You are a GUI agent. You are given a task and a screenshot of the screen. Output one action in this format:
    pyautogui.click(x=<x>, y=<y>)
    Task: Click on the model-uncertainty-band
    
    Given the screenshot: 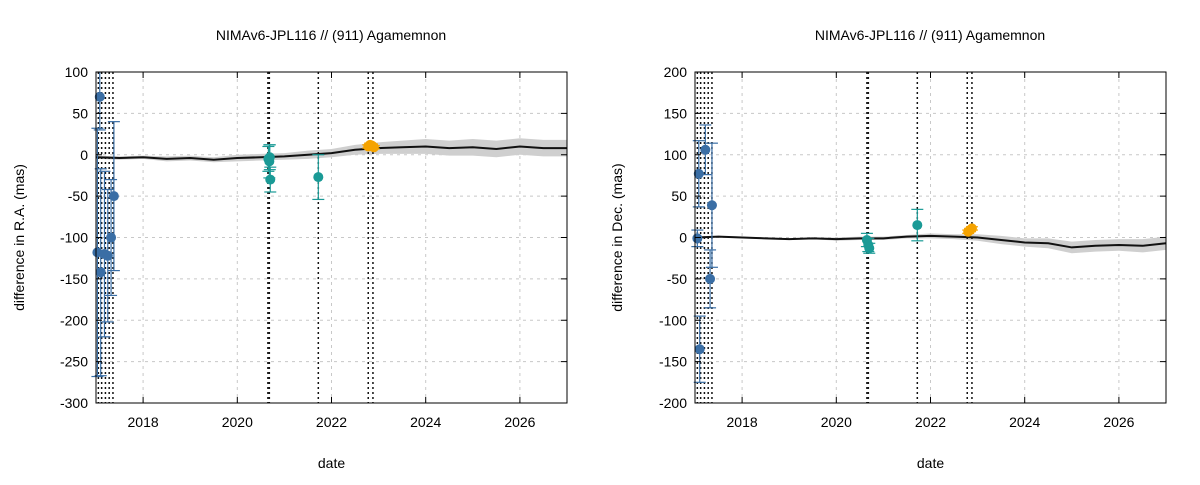 What is the action you would take?
    pyautogui.click(x=331, y=150)
    